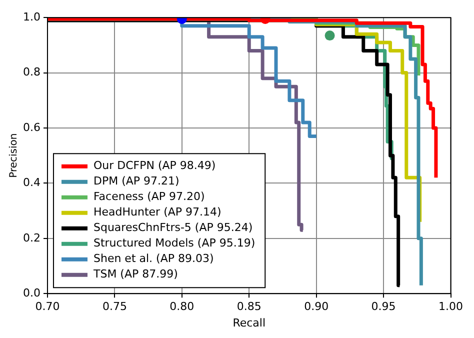 This screenshot has width=474, height=338. I want to click on x-tick-label: 0.80, so click(182, 307).